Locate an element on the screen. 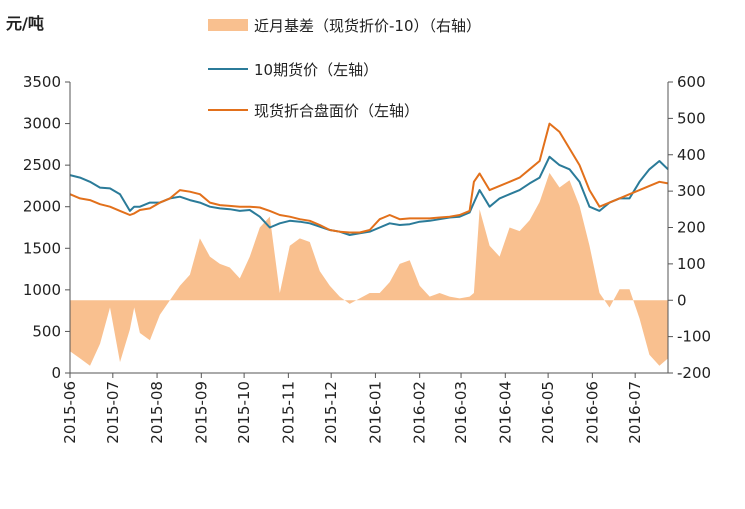 Image resolution: width=745 pixels, height=509 pixels. right-tick-label: -200 is located at coordinates (694, 373).